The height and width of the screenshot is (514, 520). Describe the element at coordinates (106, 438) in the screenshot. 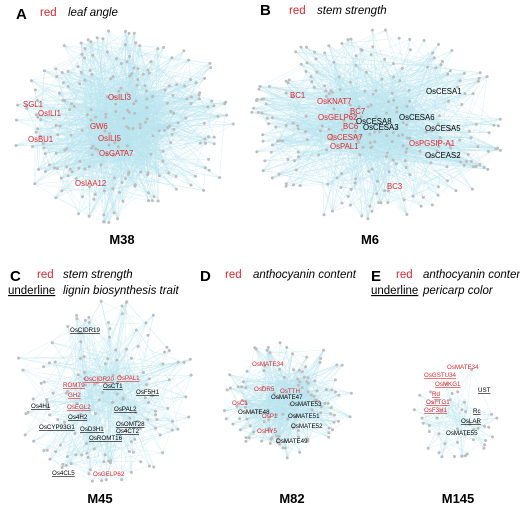

I see `gene-label: OsROMT16` at that location.